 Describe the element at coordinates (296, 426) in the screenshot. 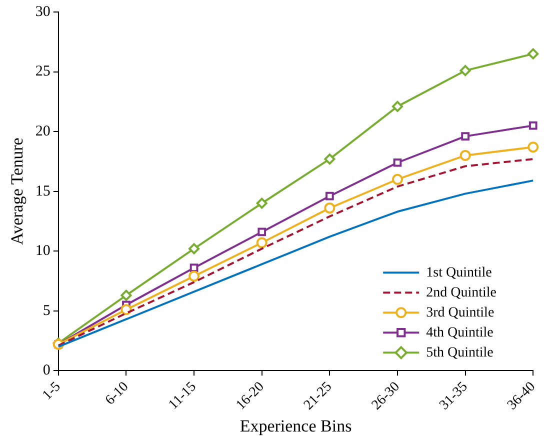

I see `x-axis-title: Experience Bins` at that location.